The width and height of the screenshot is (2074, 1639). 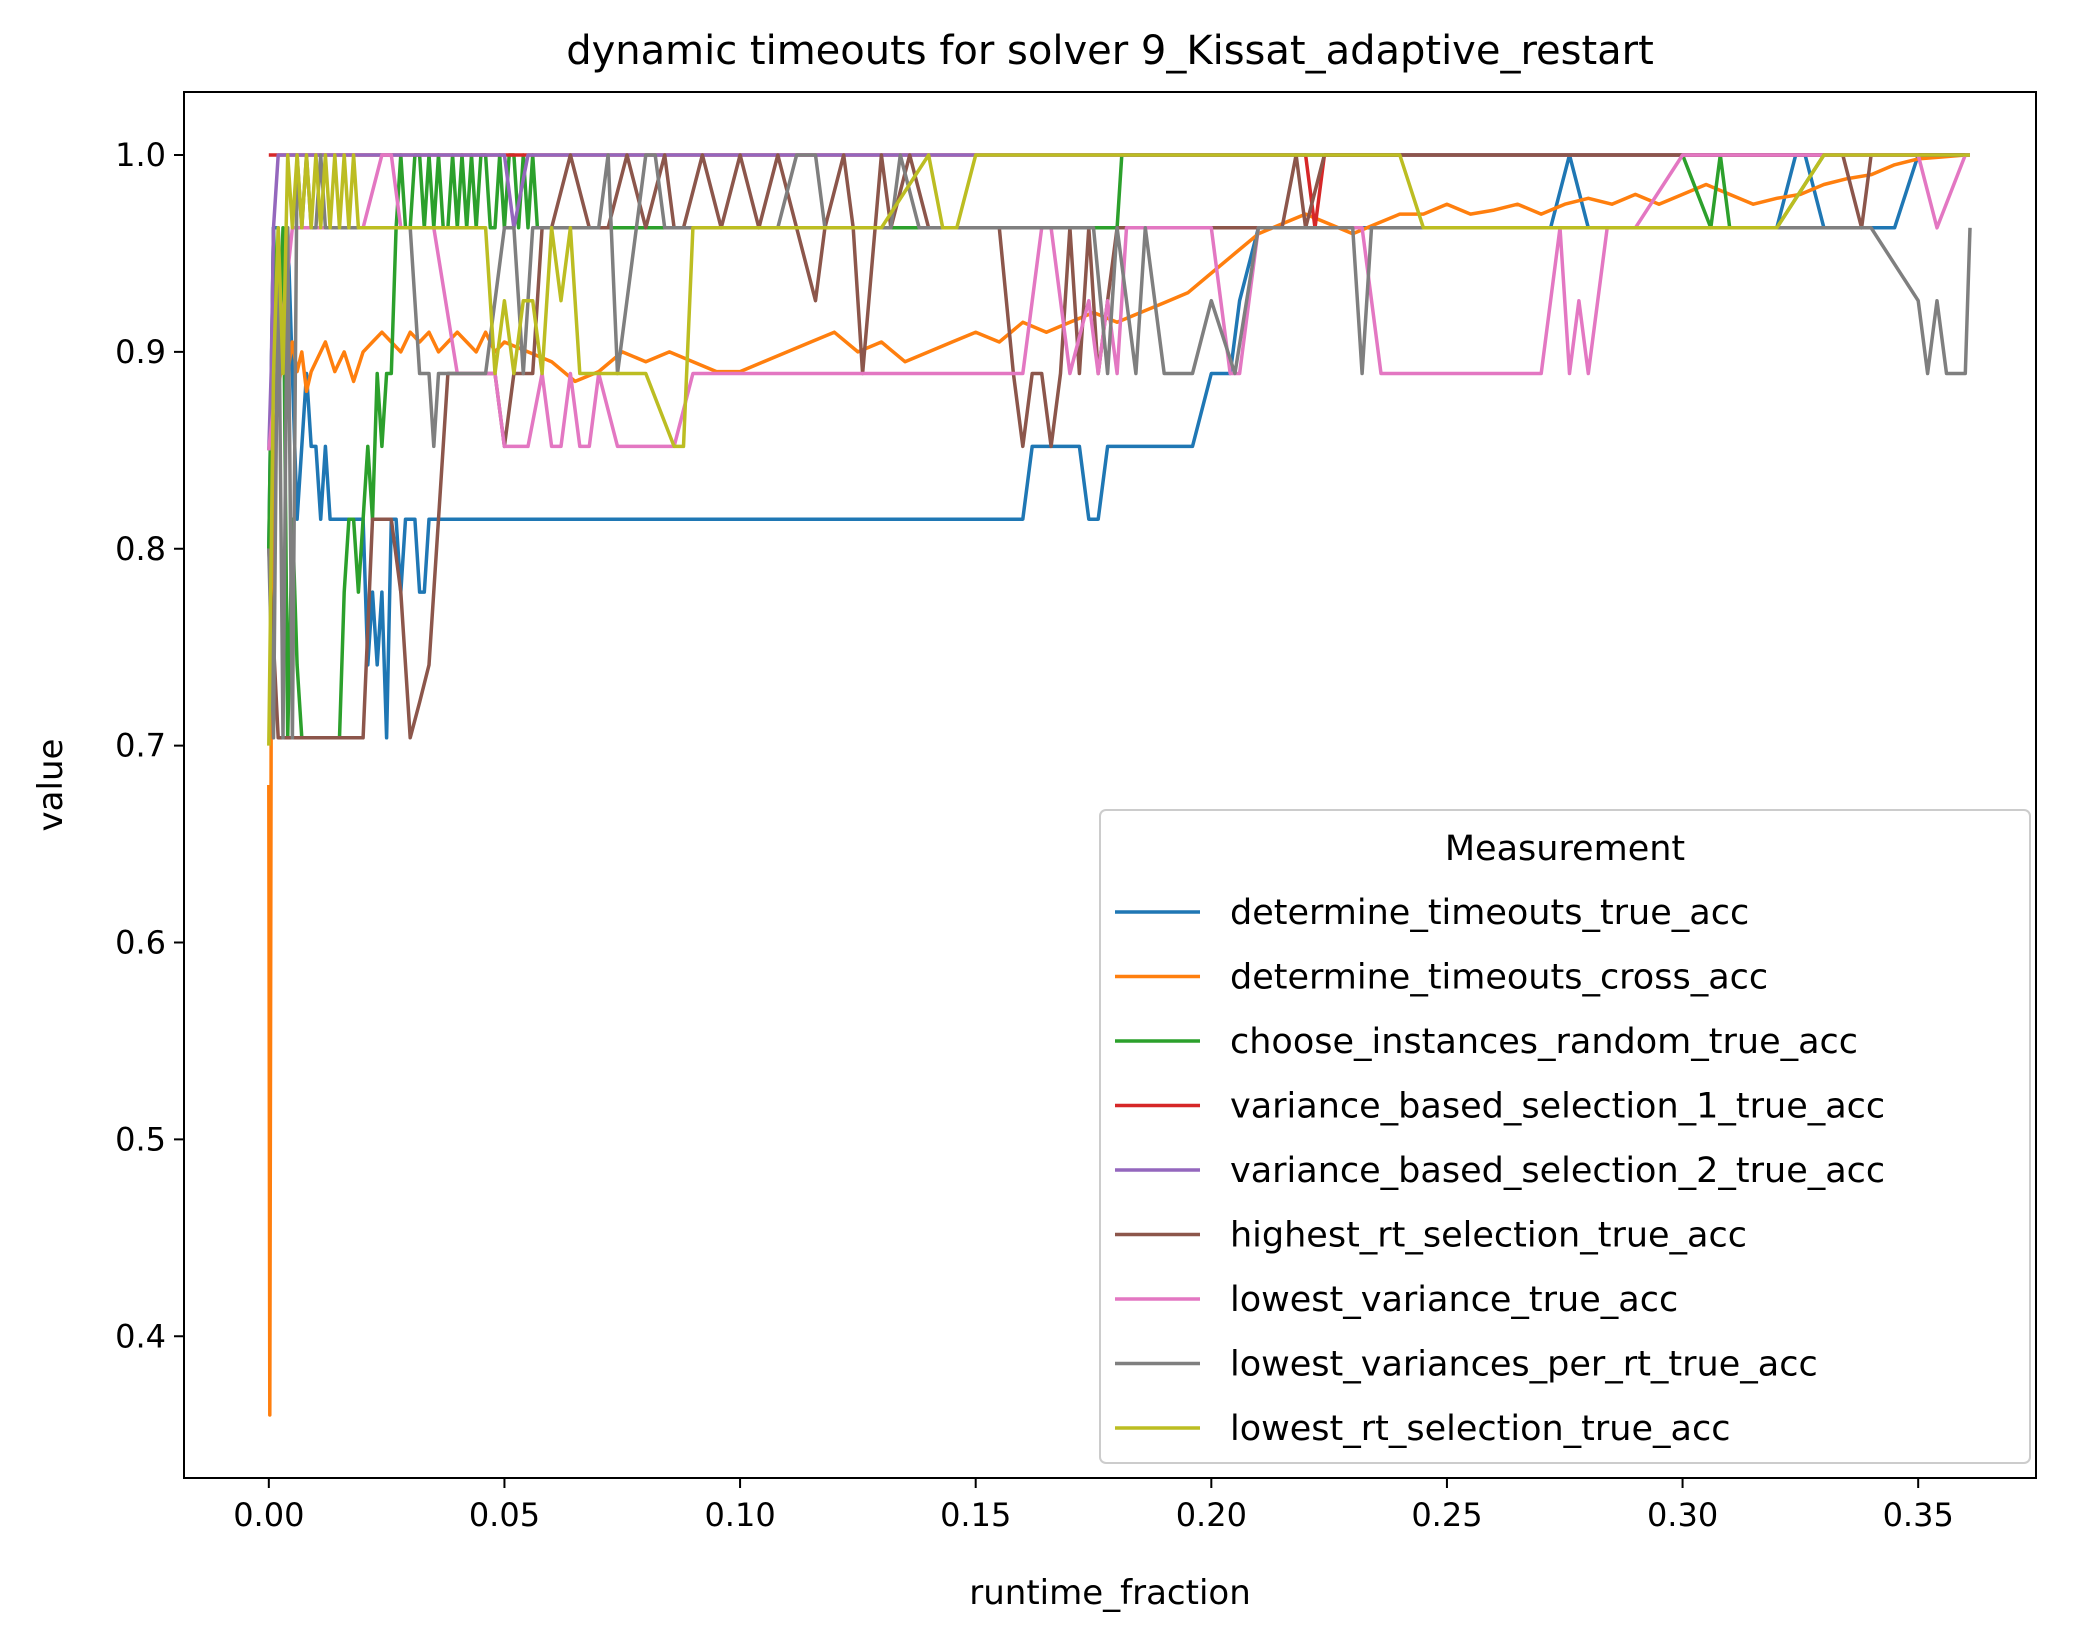 I want to click on legend-title: Measurement, so click(x=1565, y=849).